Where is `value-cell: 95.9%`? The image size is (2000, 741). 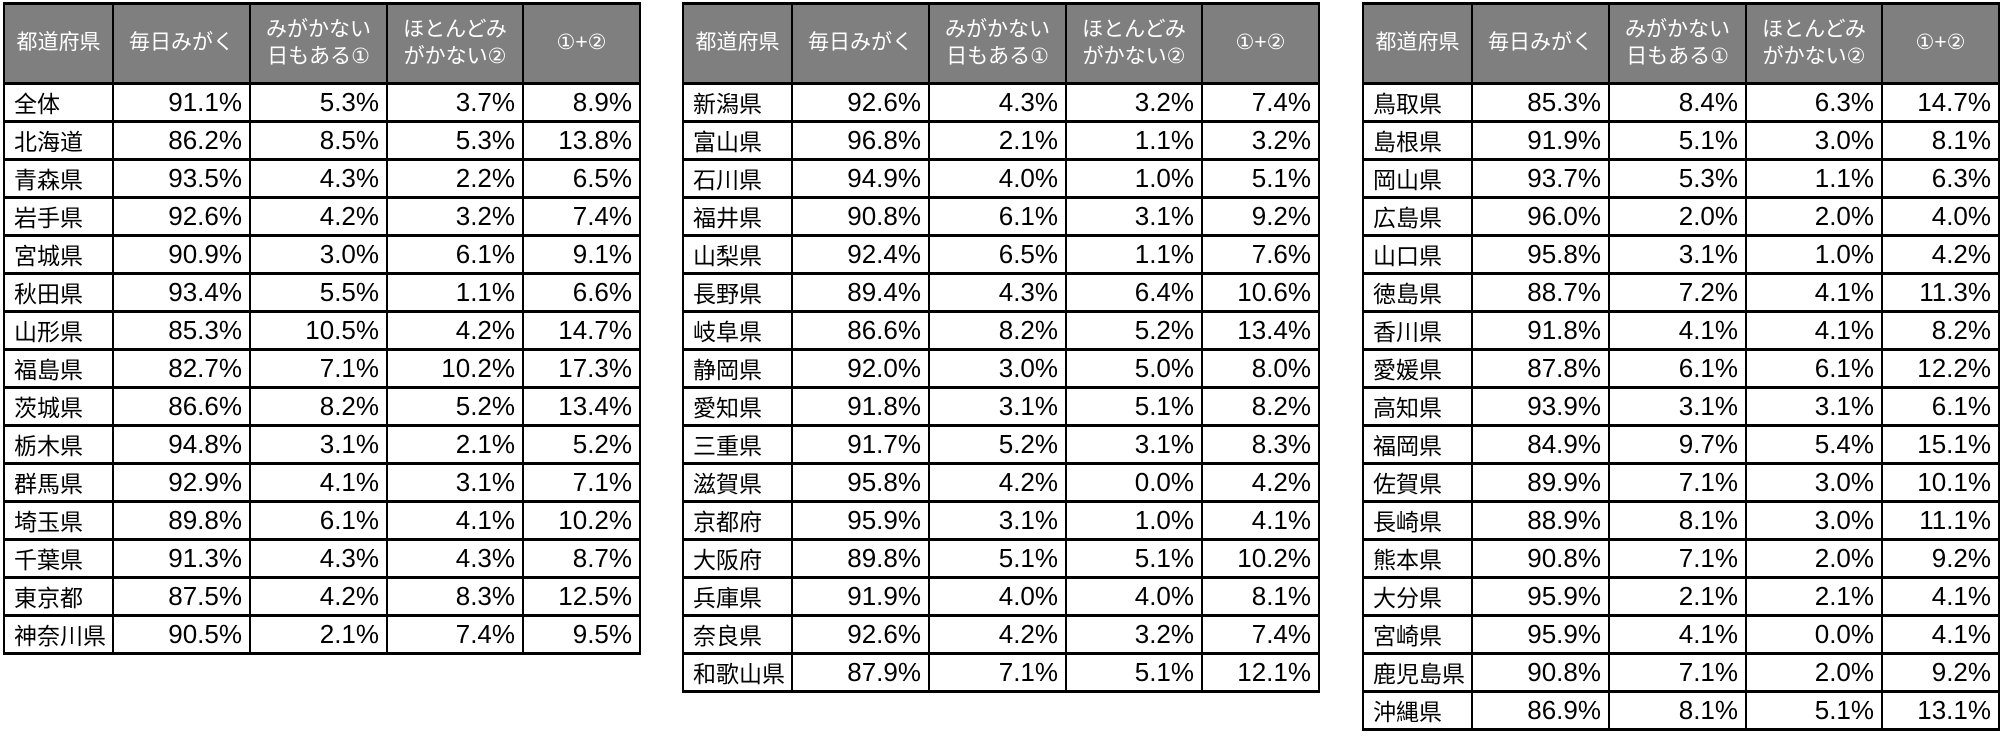 value-cell: 95.9% is located at coordinates (1540, 634).